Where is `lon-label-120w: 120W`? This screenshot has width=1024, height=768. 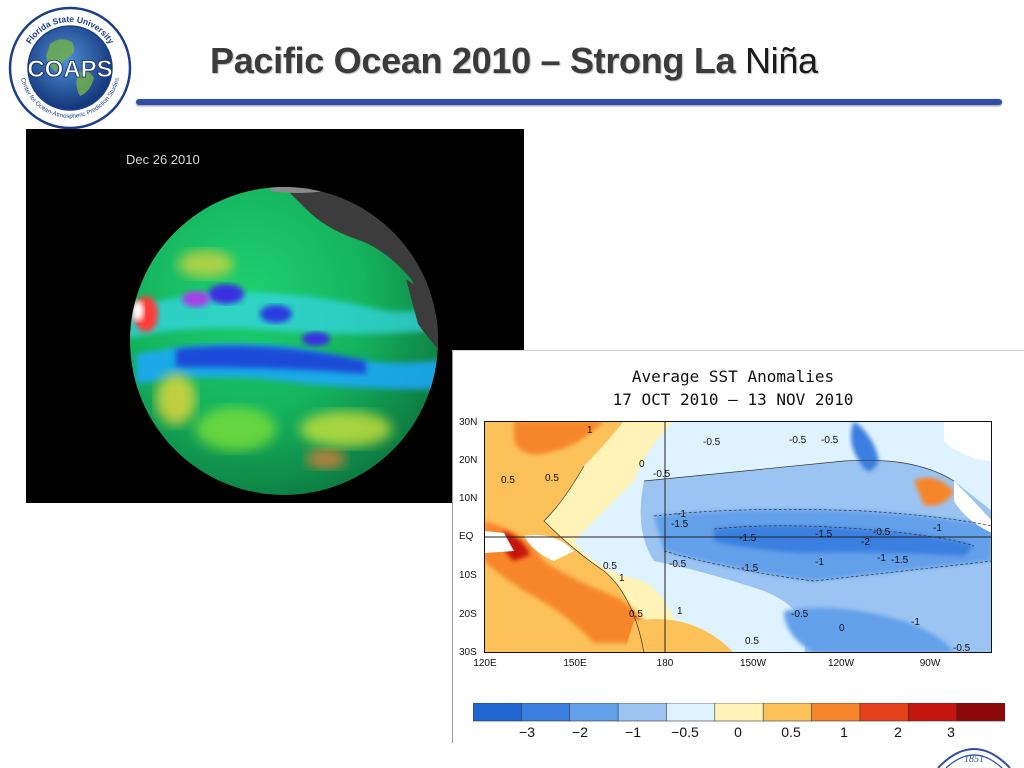 lon-label-120w: 120W is located at coordinates (841, 663).